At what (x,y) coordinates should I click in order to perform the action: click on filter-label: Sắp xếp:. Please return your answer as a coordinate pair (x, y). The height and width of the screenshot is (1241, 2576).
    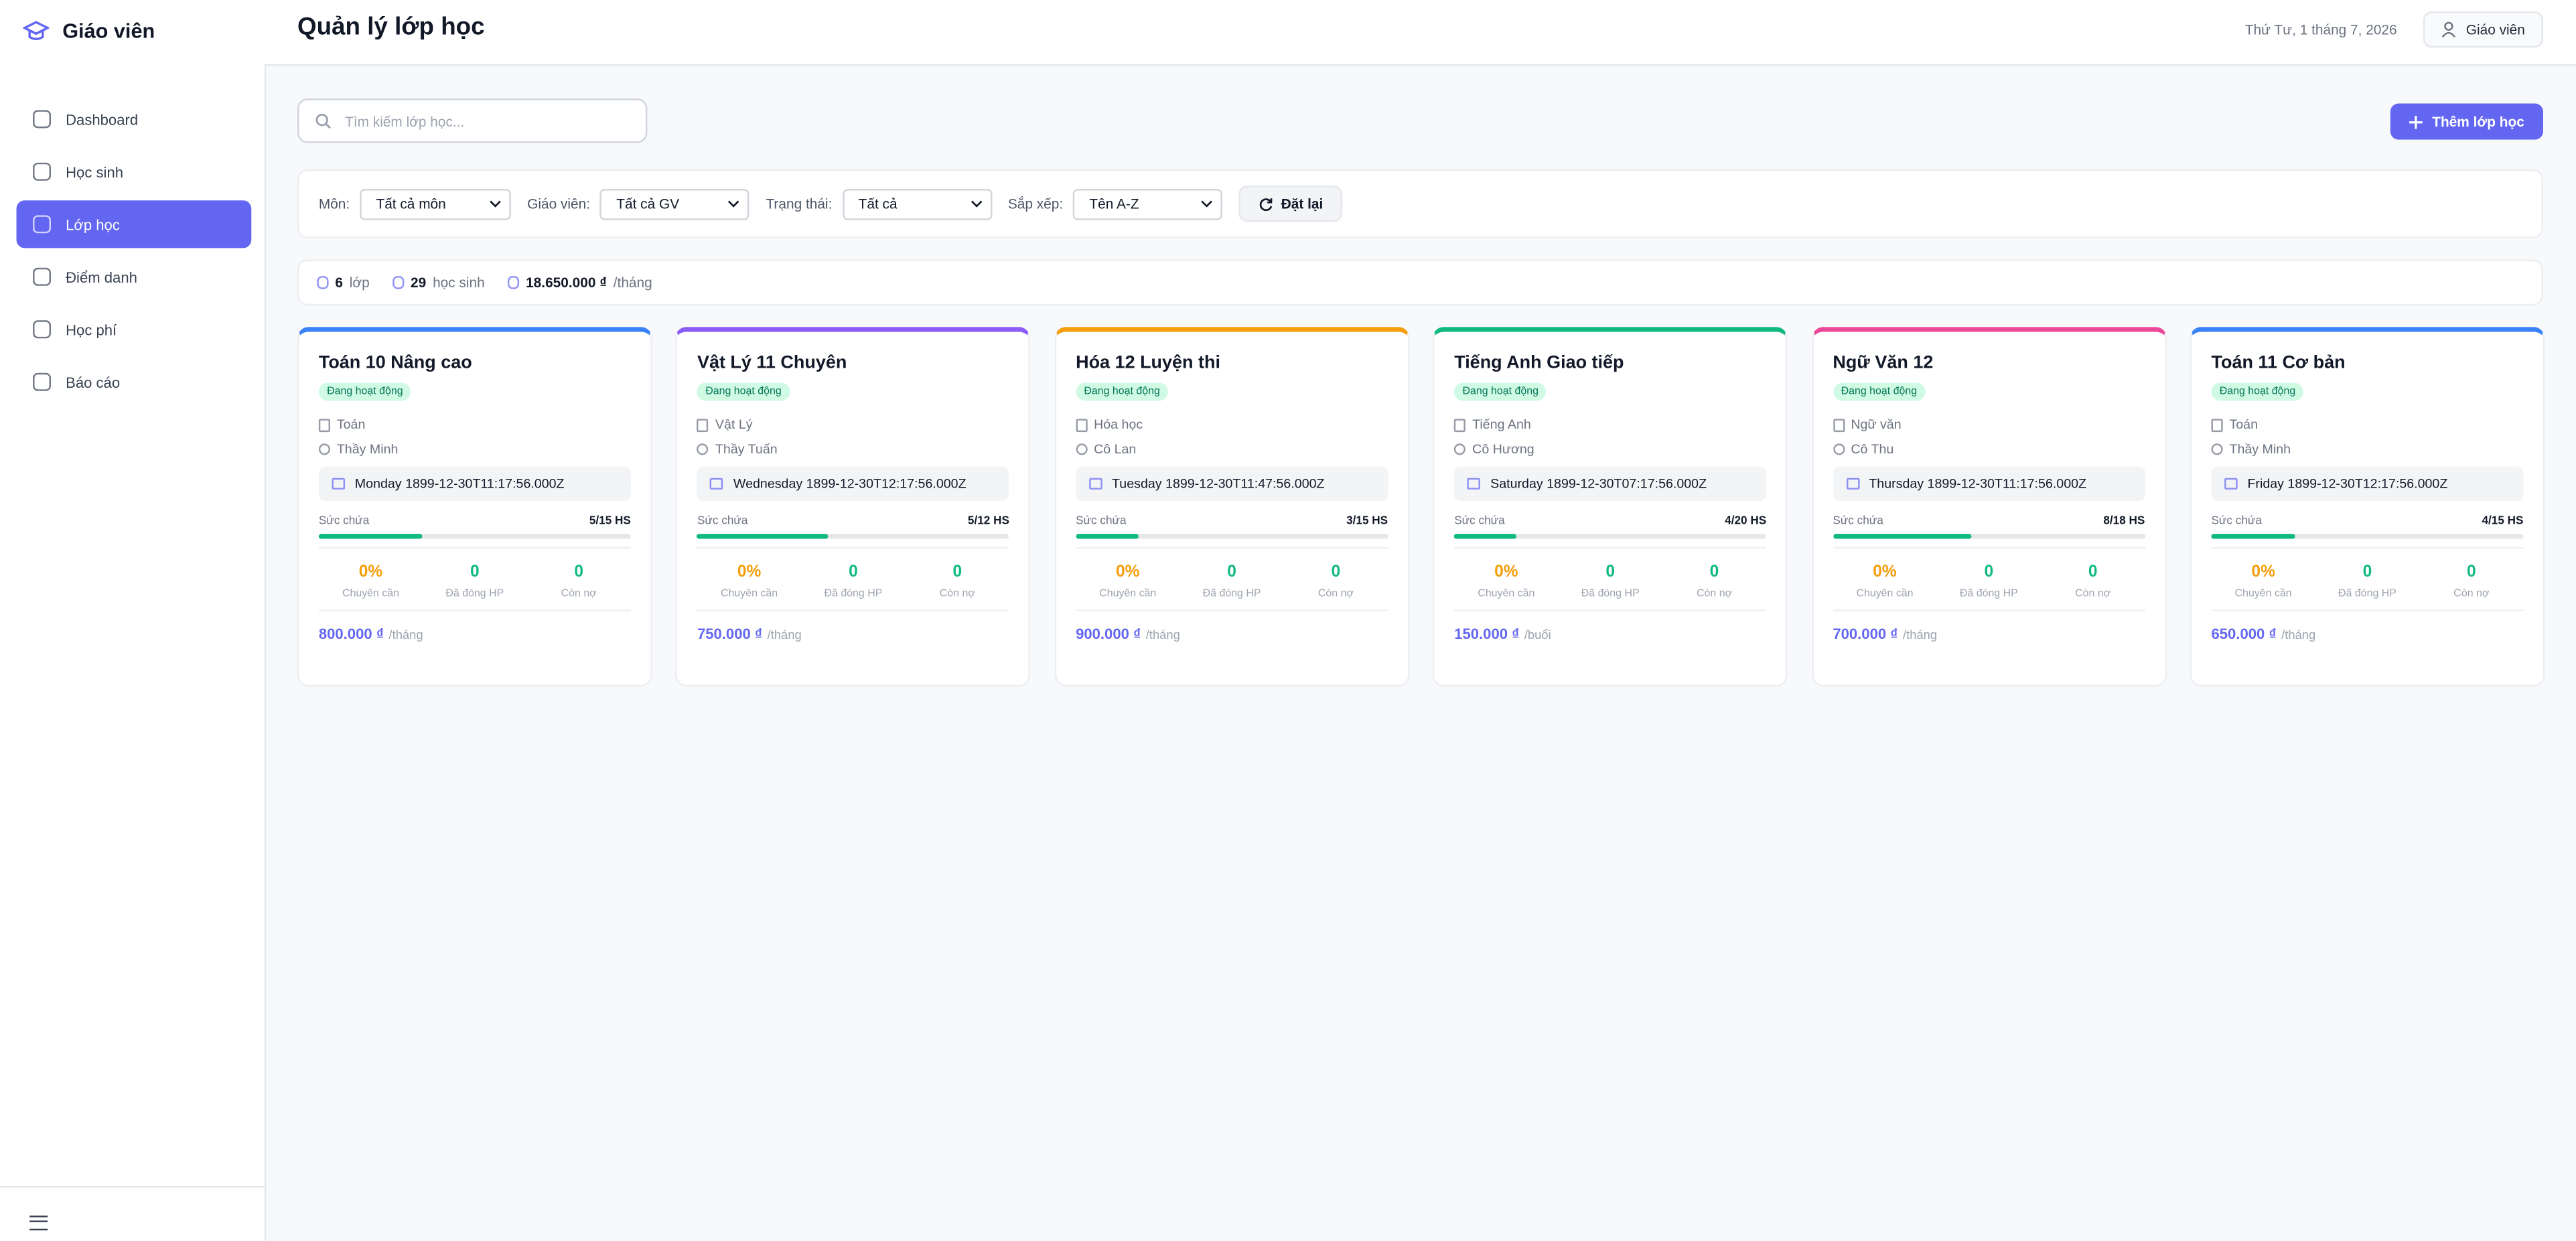
    Looking at the image, I should click on (1035, 203).